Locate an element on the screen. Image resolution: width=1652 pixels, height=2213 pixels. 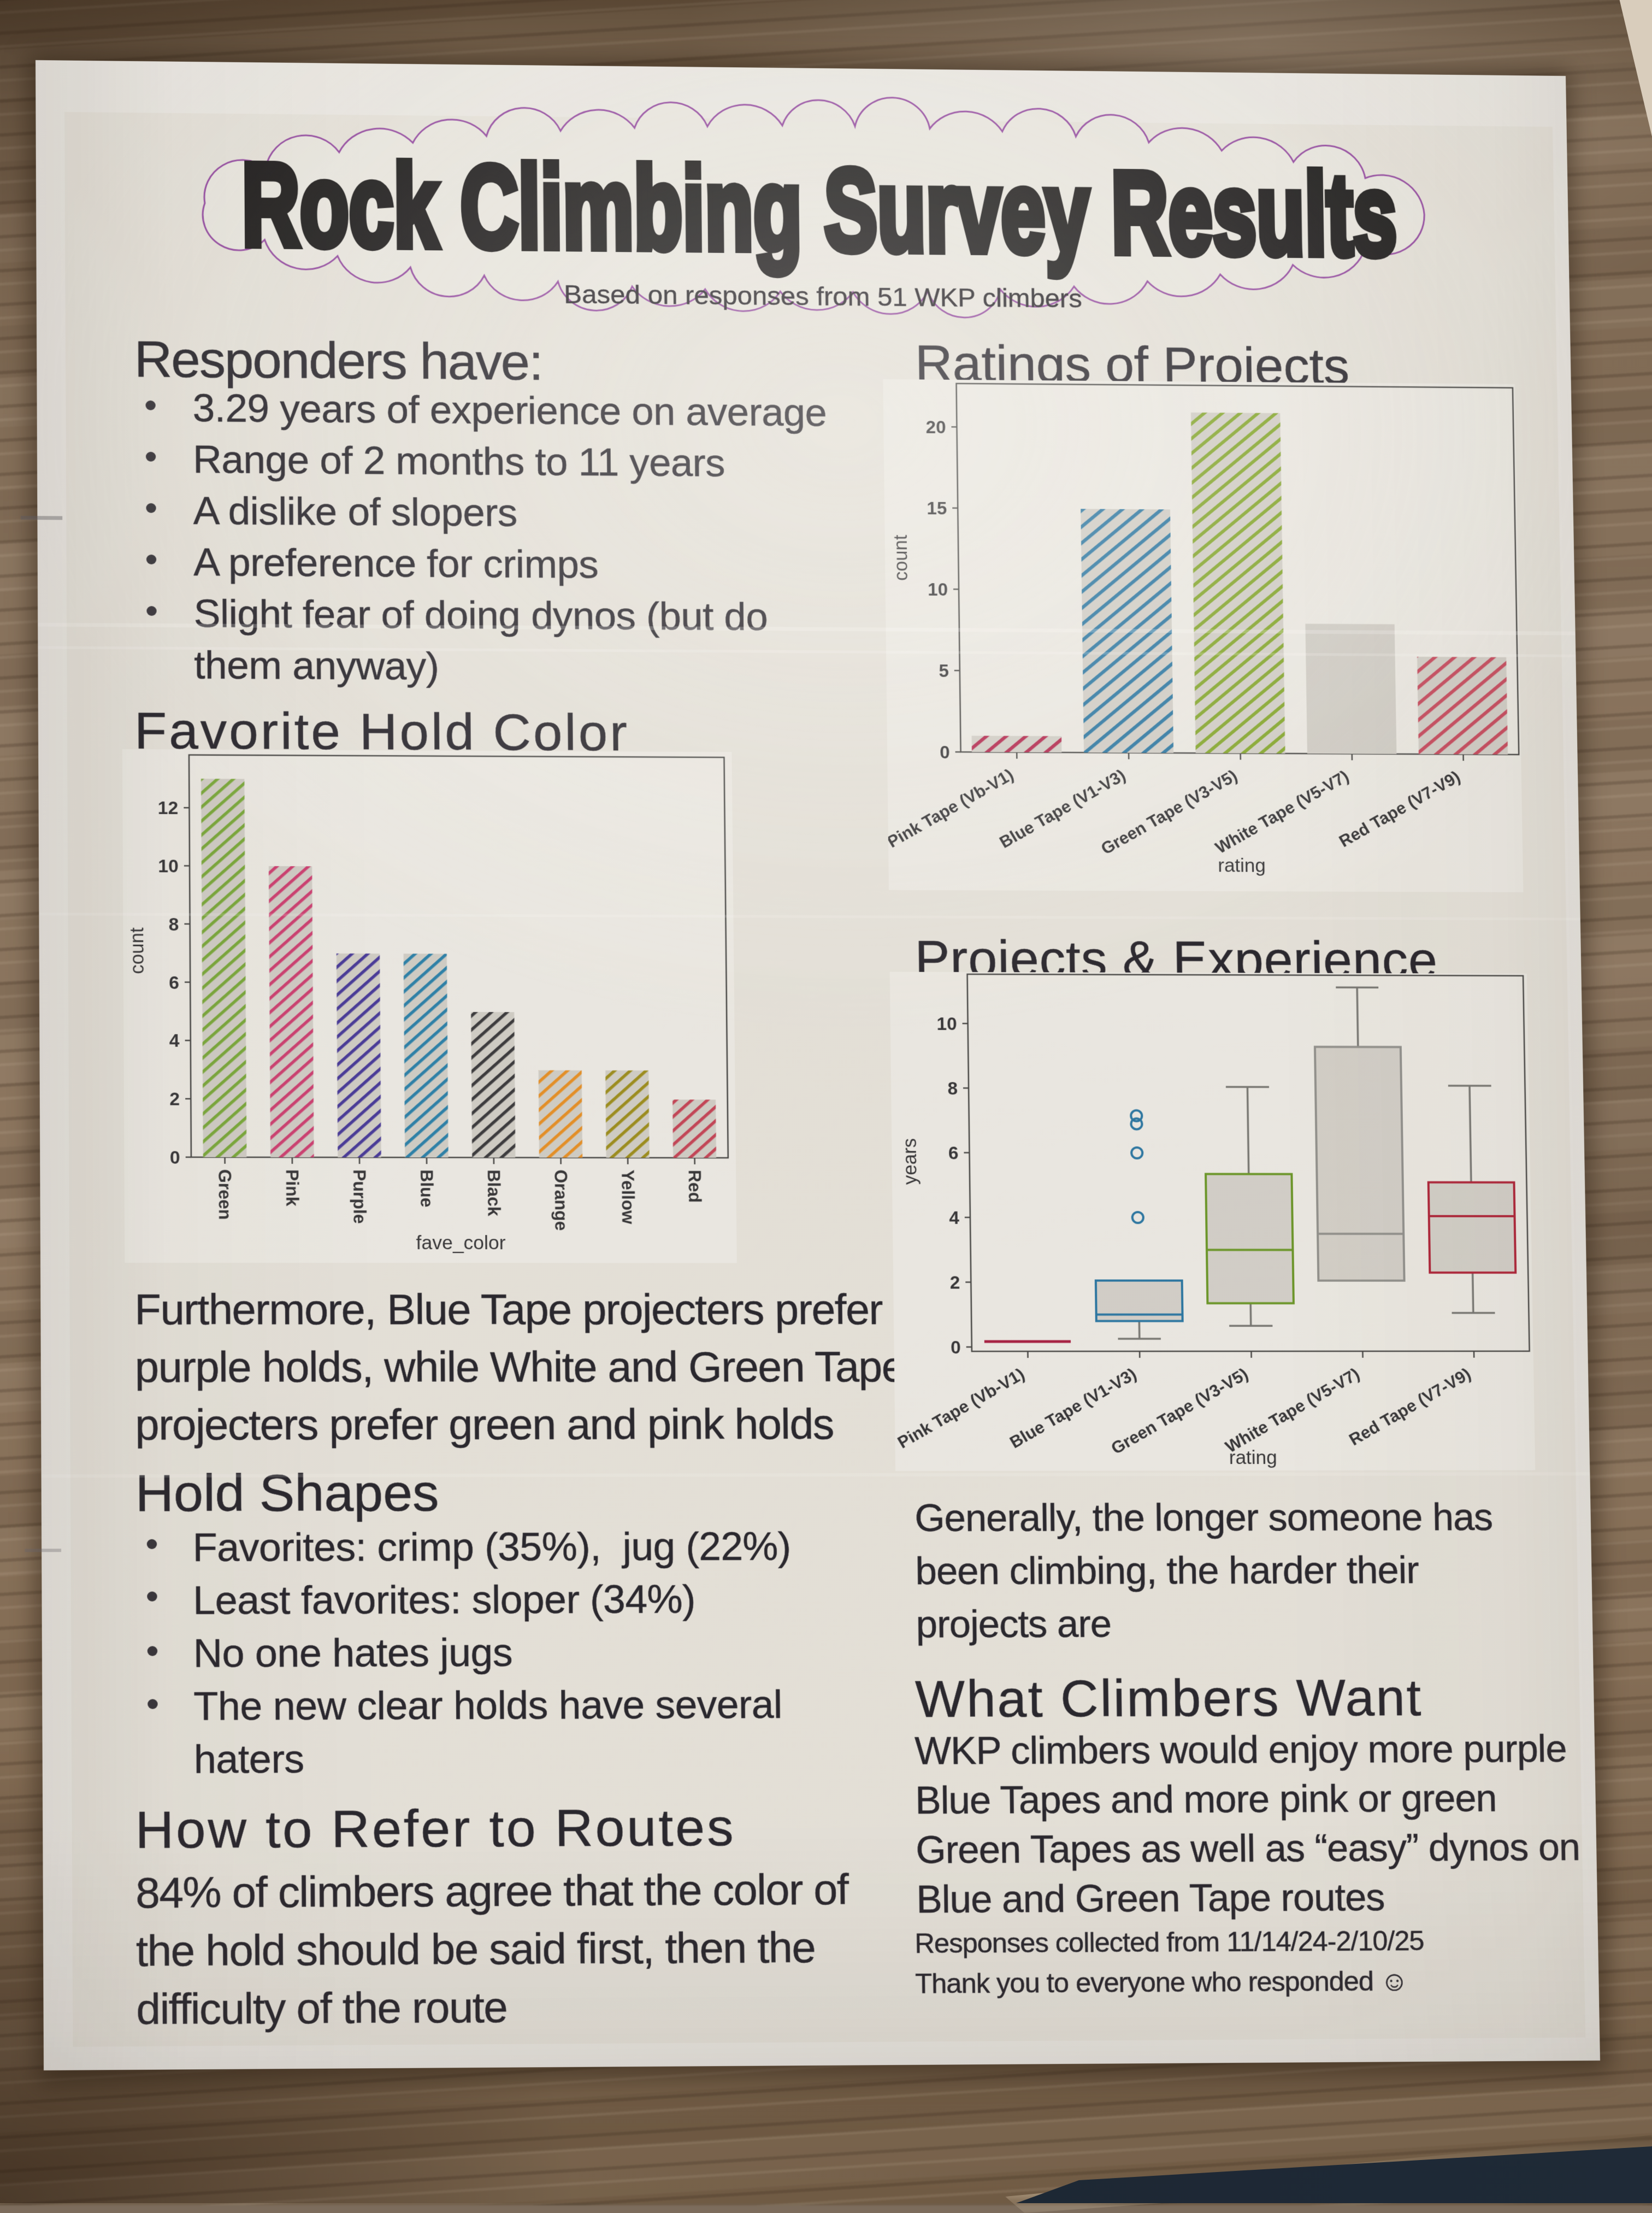
svg-text: Purple is located at coordinates (360, 1197).